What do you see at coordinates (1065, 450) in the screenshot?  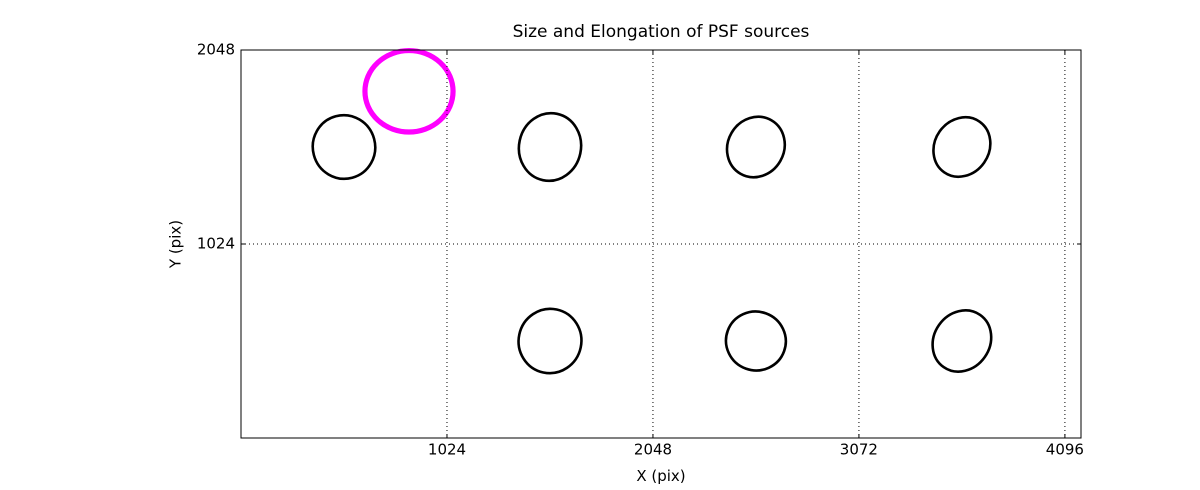 I see `x-tick-label: 4096` at bounding box center [1065, 450].